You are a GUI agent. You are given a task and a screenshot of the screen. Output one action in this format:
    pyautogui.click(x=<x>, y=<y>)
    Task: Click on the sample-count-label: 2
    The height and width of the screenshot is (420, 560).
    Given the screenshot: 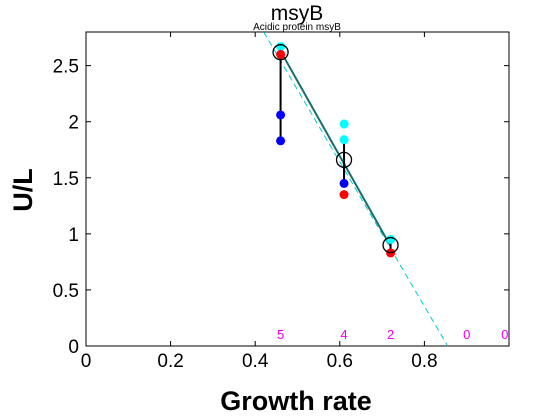 What is the action you would take?
    pyautogui.click(x=390, y=334)
    